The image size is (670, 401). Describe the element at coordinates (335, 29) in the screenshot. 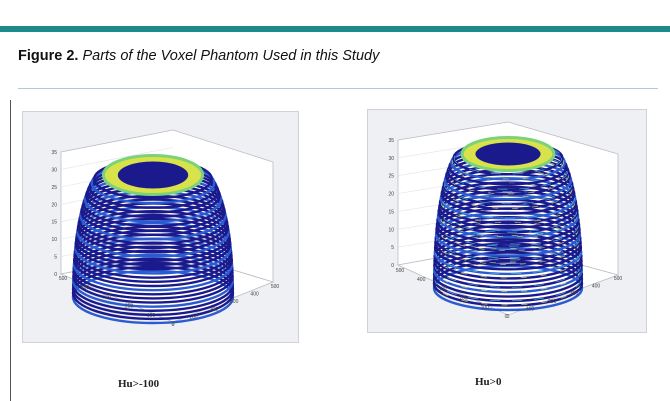

I see `header-accent-bar` at that location.